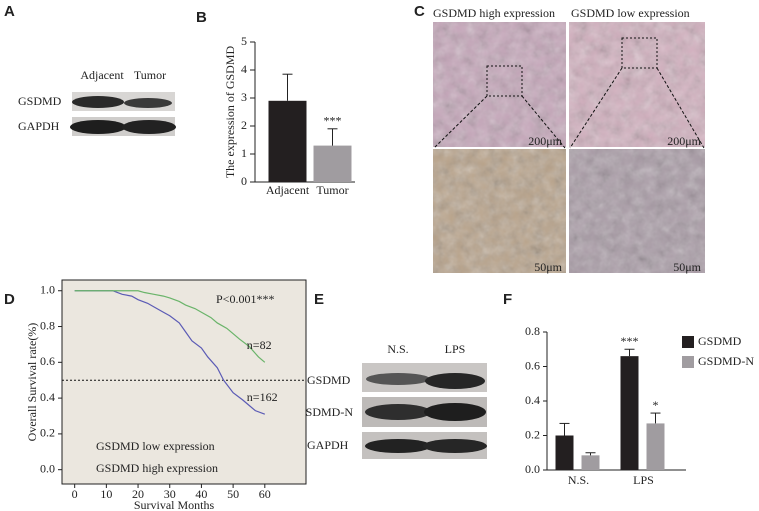 The width and height of the screenshot is (759, 511). What do you see at coordinates (201, 17) in the screenshot?
I see `panel-label: B` at bounding box center [201, 17].